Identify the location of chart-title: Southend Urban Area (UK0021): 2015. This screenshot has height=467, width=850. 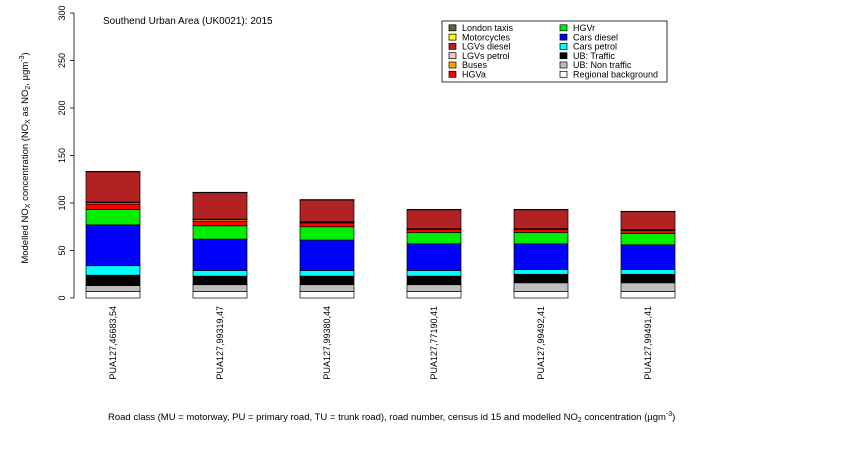
(188, 21).